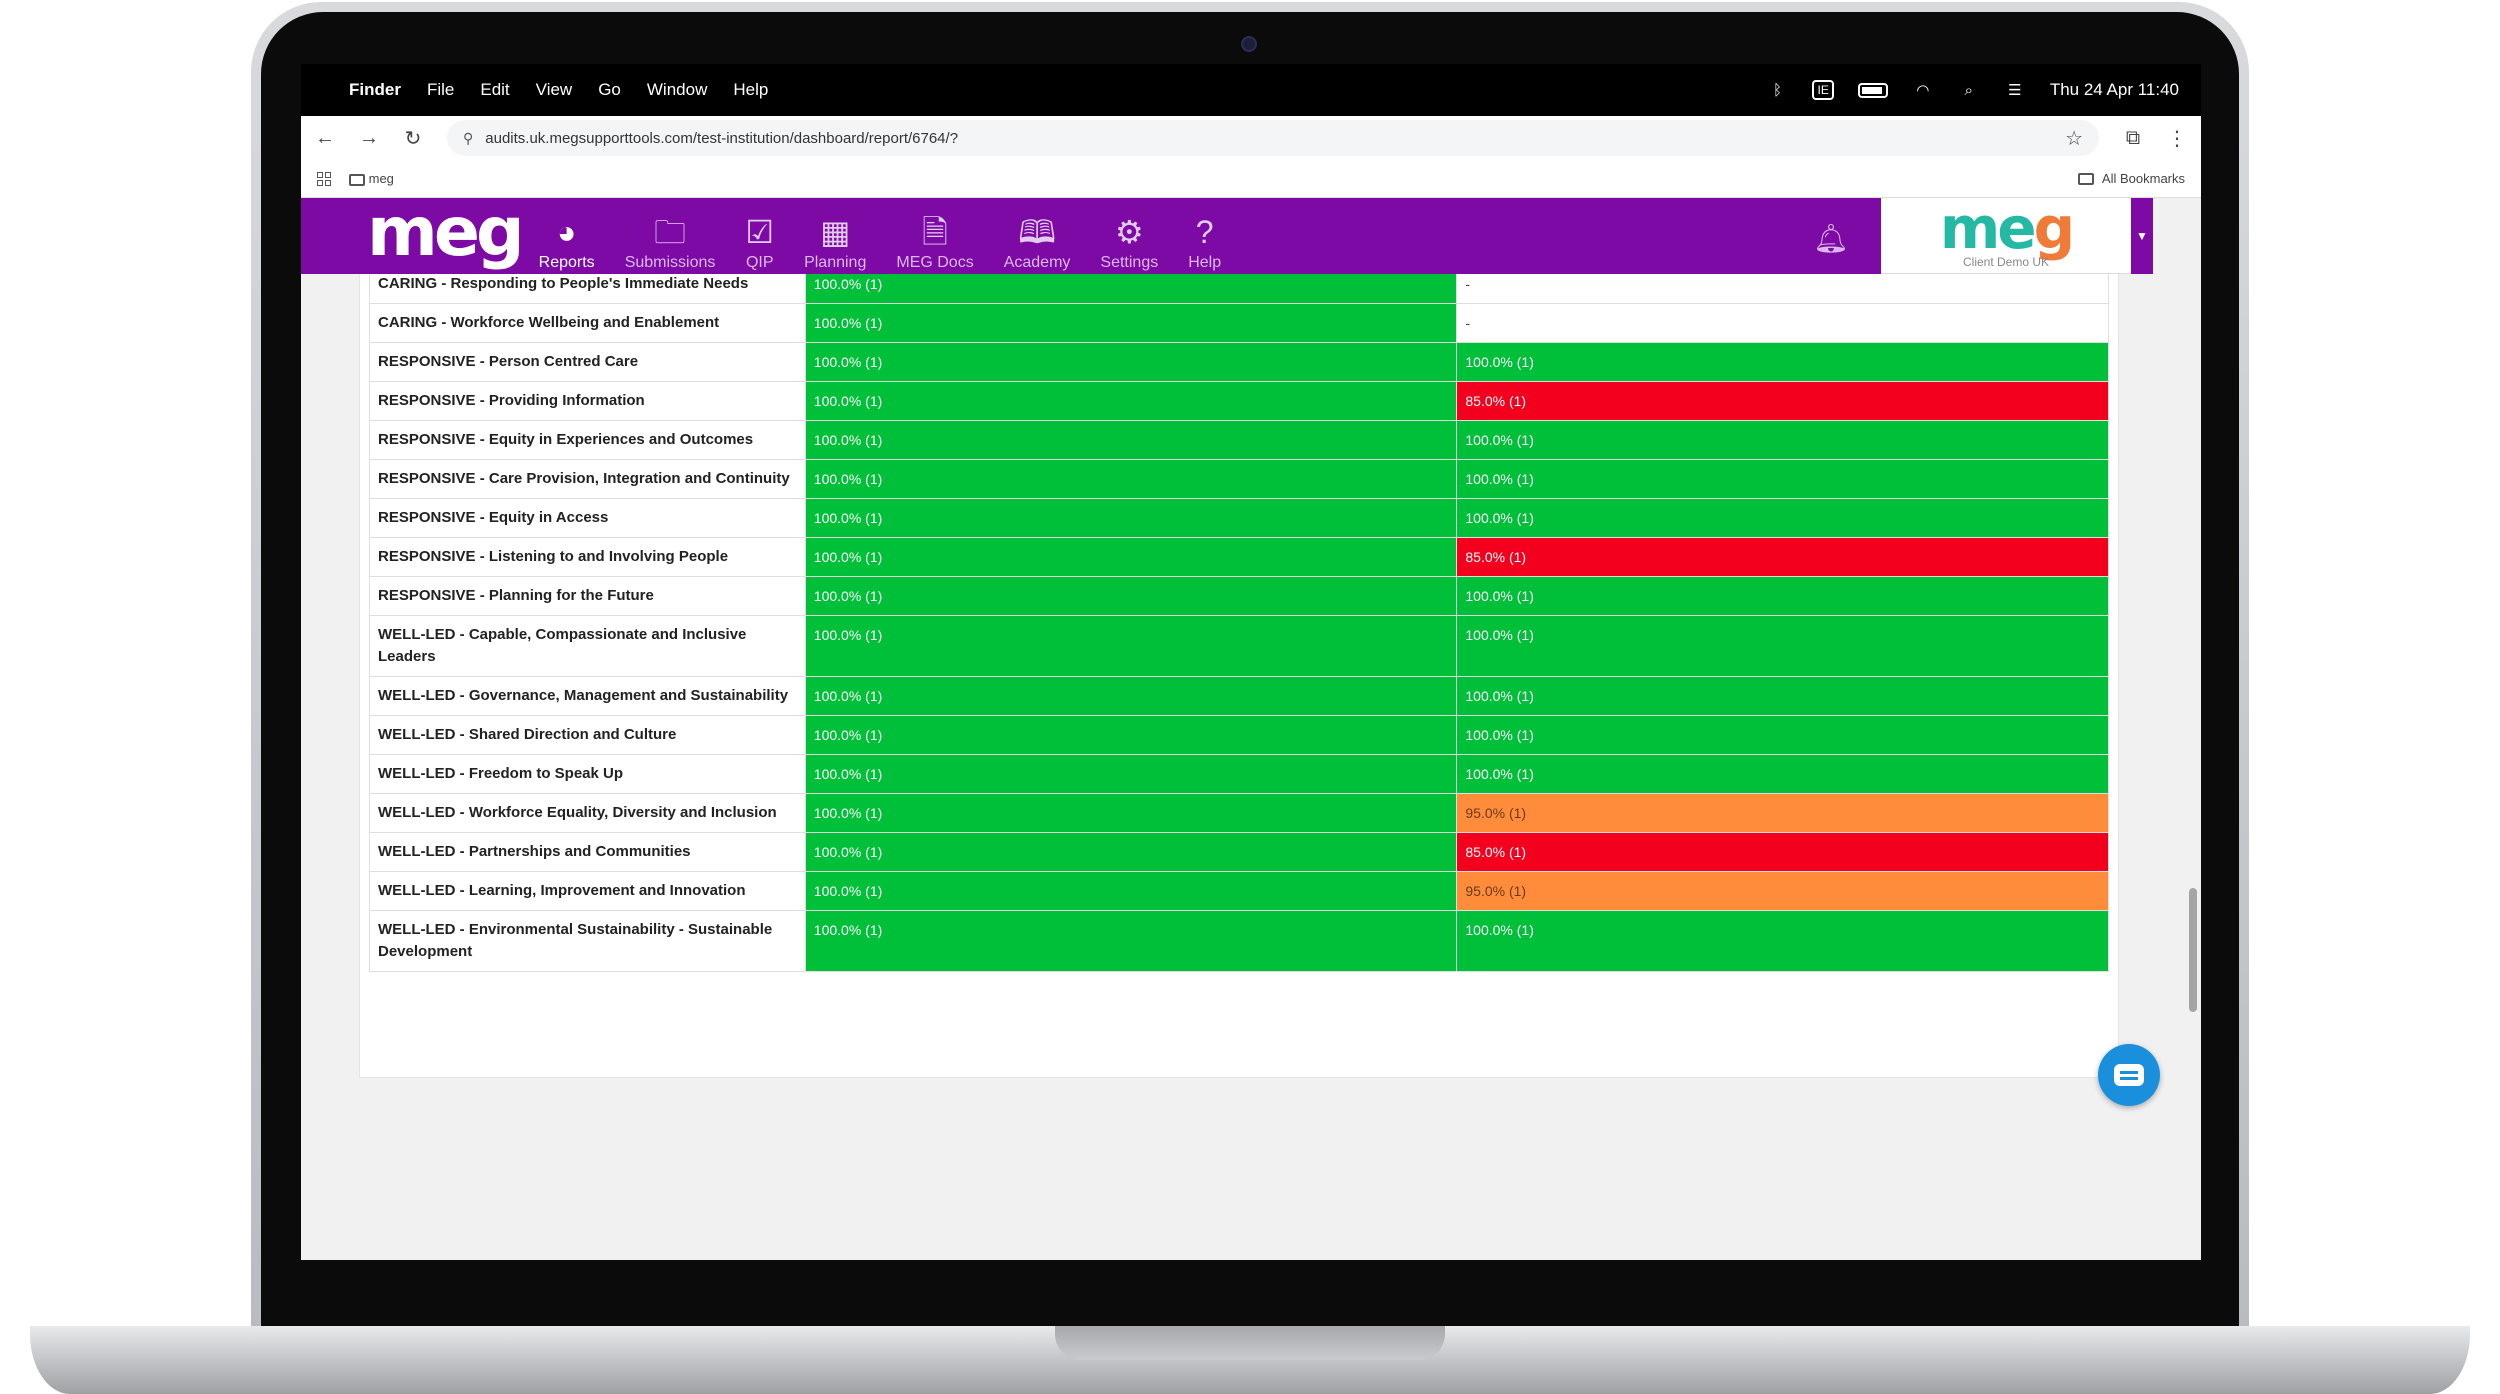  I want to click on nav-item-reports: ◕ Reports, so click(567, 236).